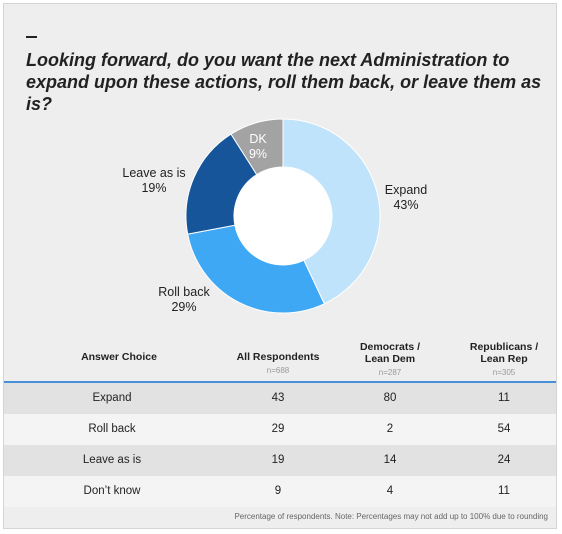 This screenshot has width=562, height=534. I want to click on cell-choice: Expand, so click(112, 398).